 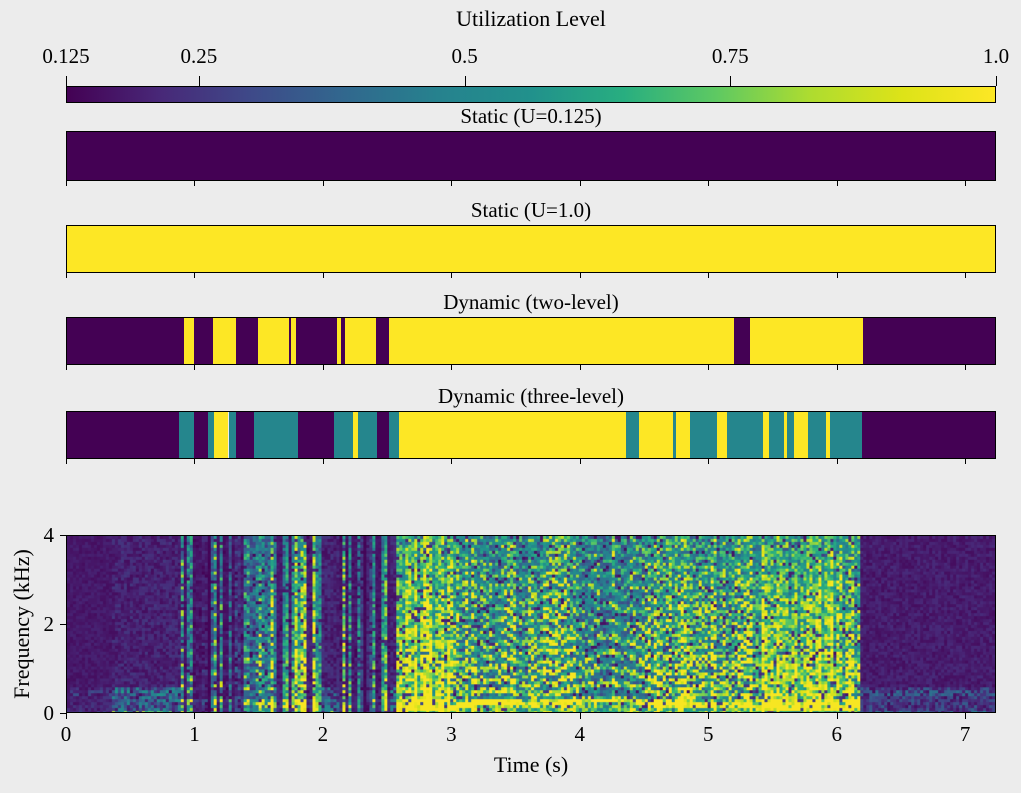 What do you see at coordinates (66, 56) in the screenshot?
I see `colorbar-tick-label: 0.125` at bounding box center [66, 56].